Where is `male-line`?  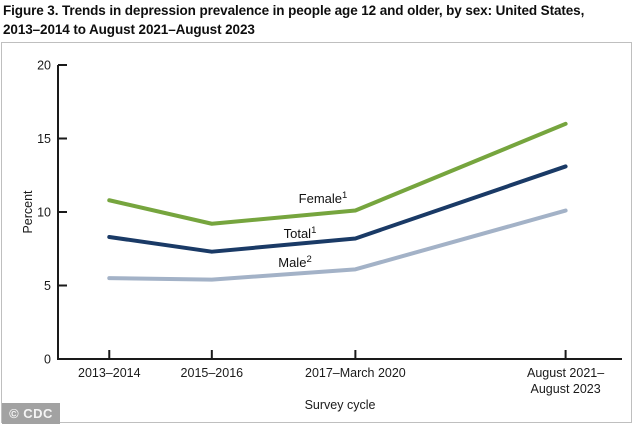
male-line is located at coordinates (337, 245).